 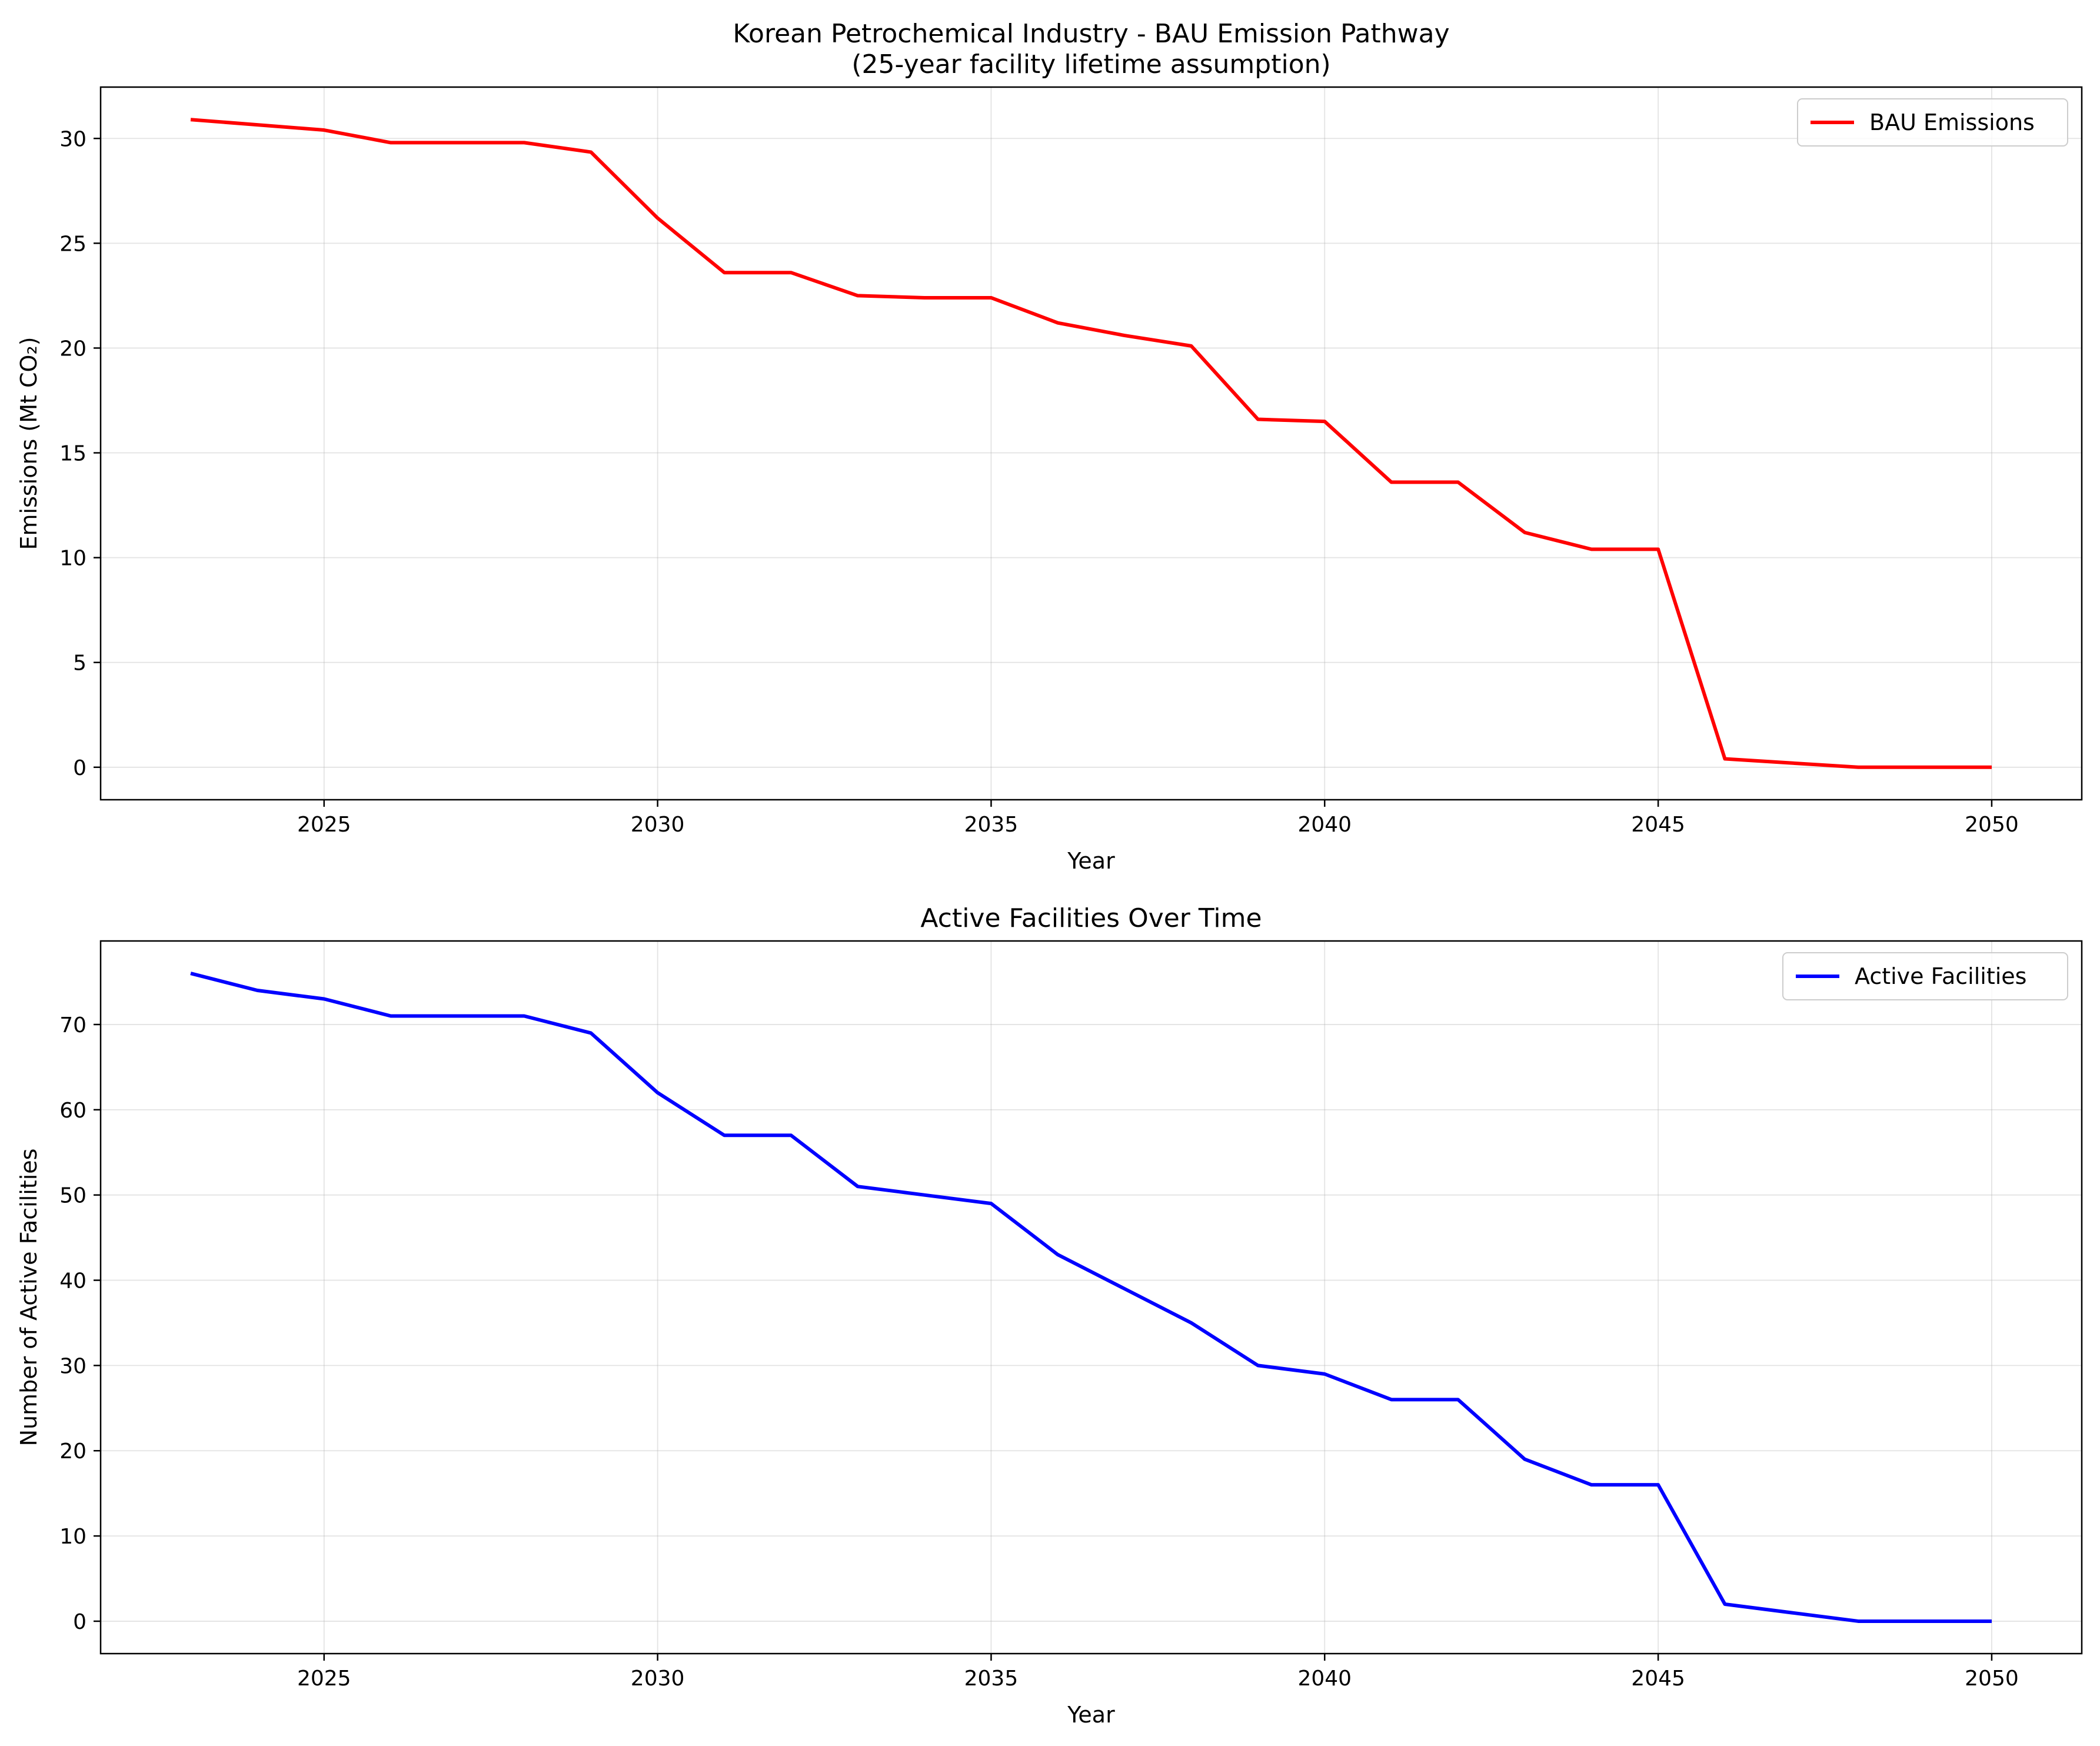 What do you see at coordinates (72, 454) in the screenshot?
I see `y-tick-label: 15` at bounding box center [72, 454].